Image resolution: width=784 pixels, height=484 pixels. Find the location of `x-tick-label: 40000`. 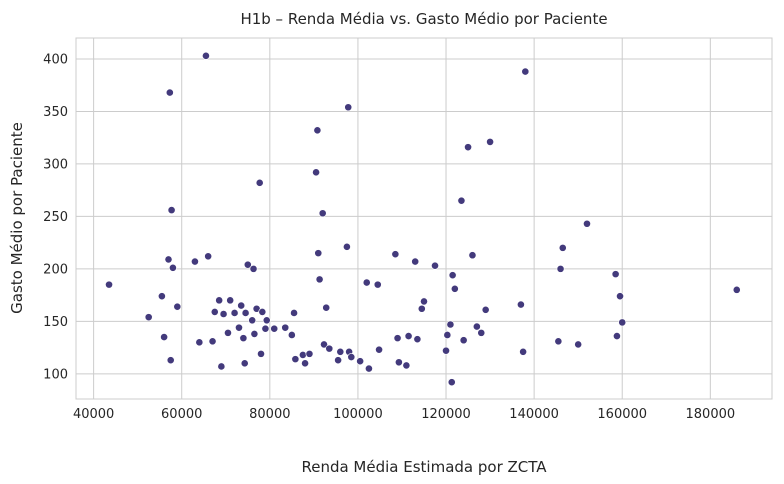

x-tick-label: 40000 is located at coordinates (93, 414).